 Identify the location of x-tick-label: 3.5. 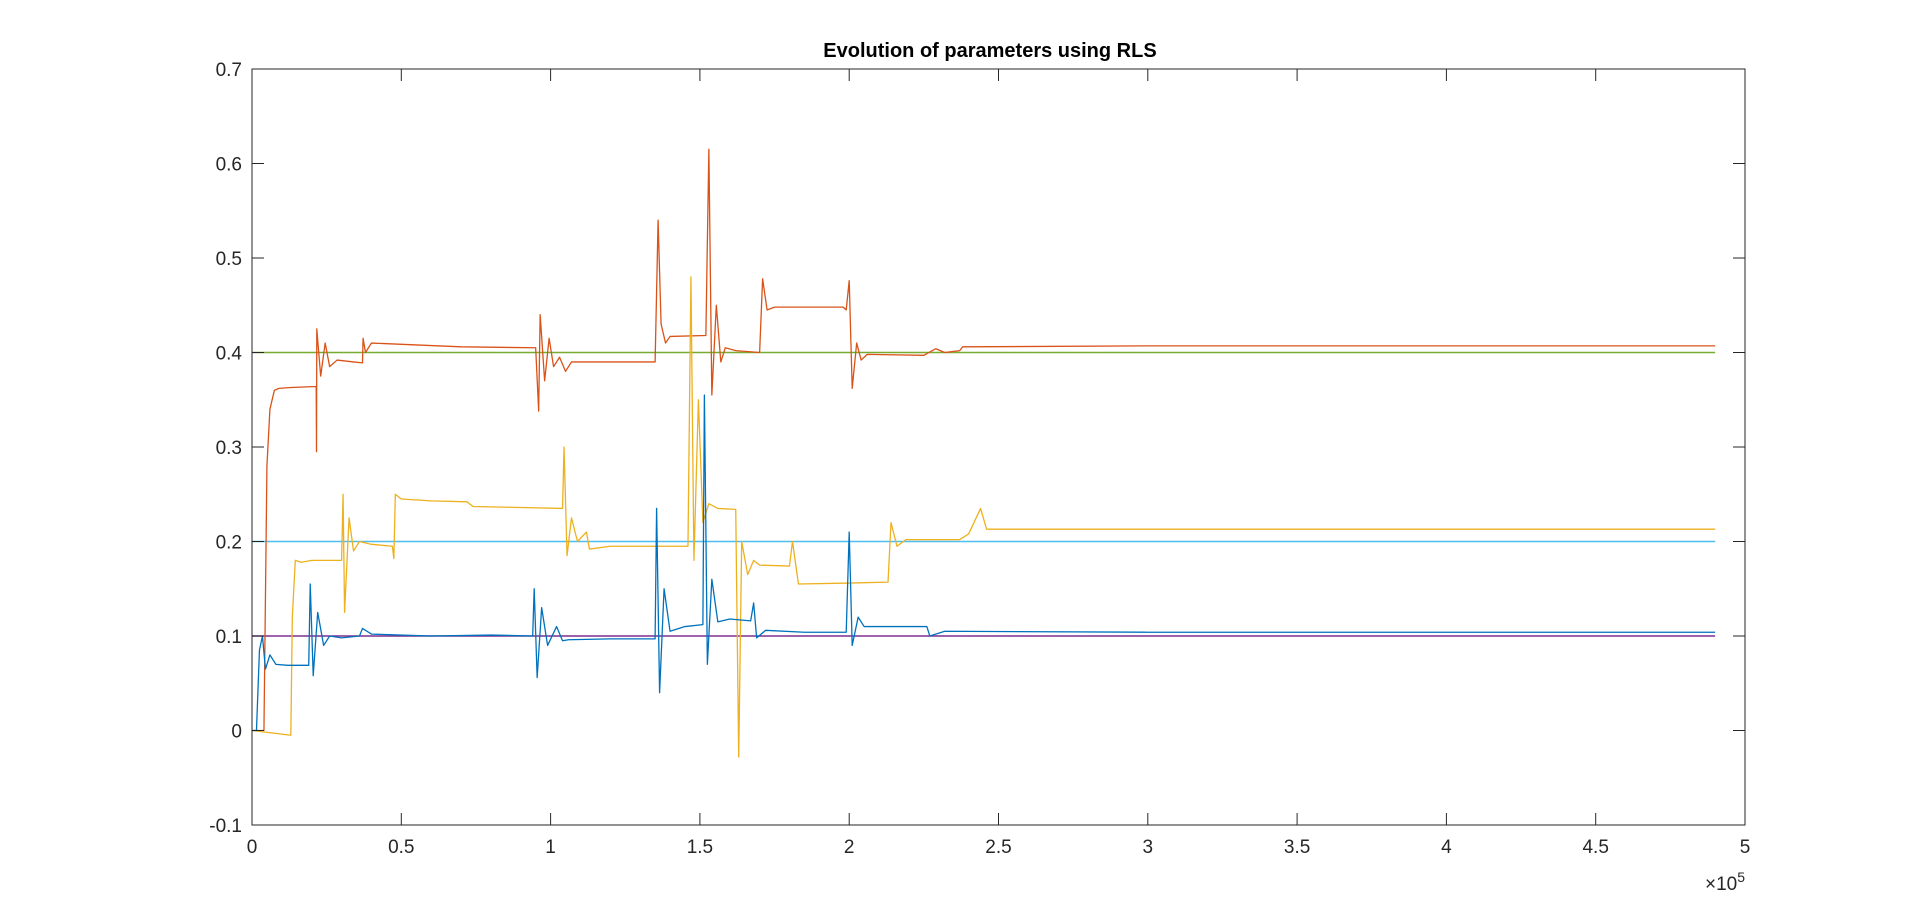
(1297, 847).